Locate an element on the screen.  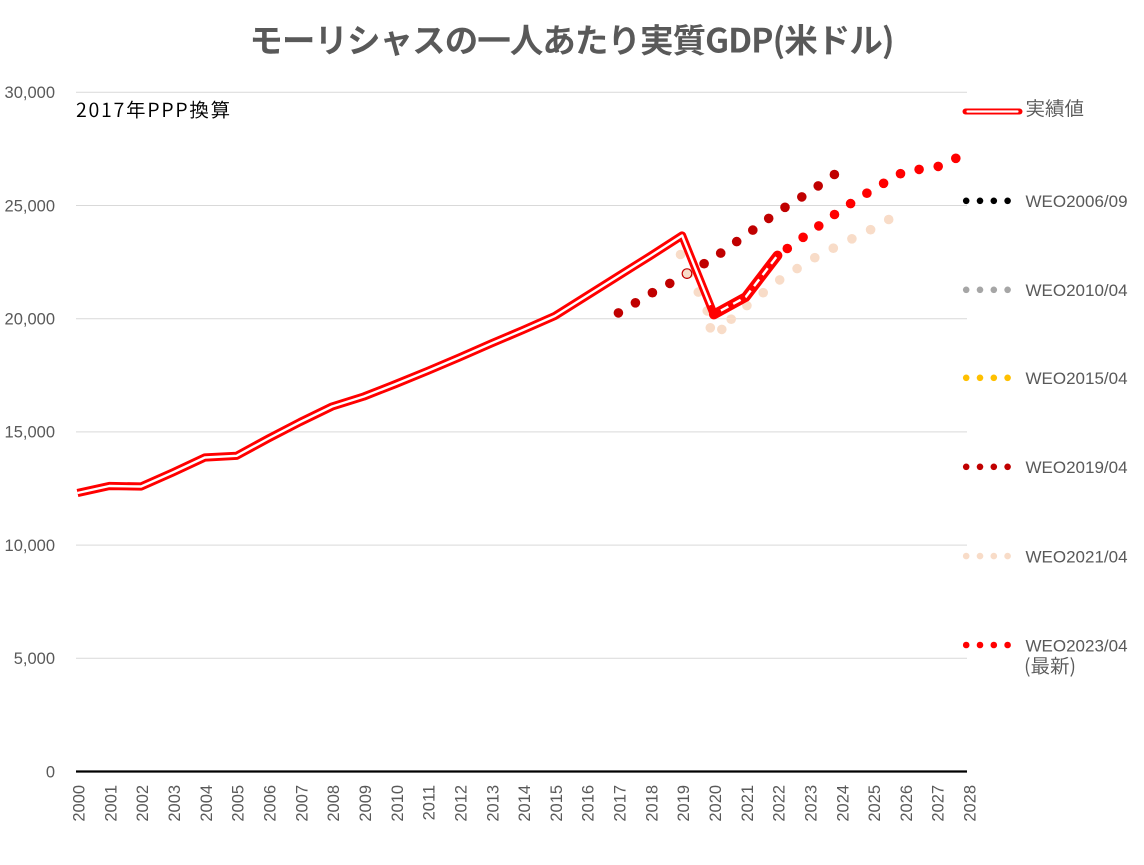
svg-text: 2024 is located at coordinates (843, 803).